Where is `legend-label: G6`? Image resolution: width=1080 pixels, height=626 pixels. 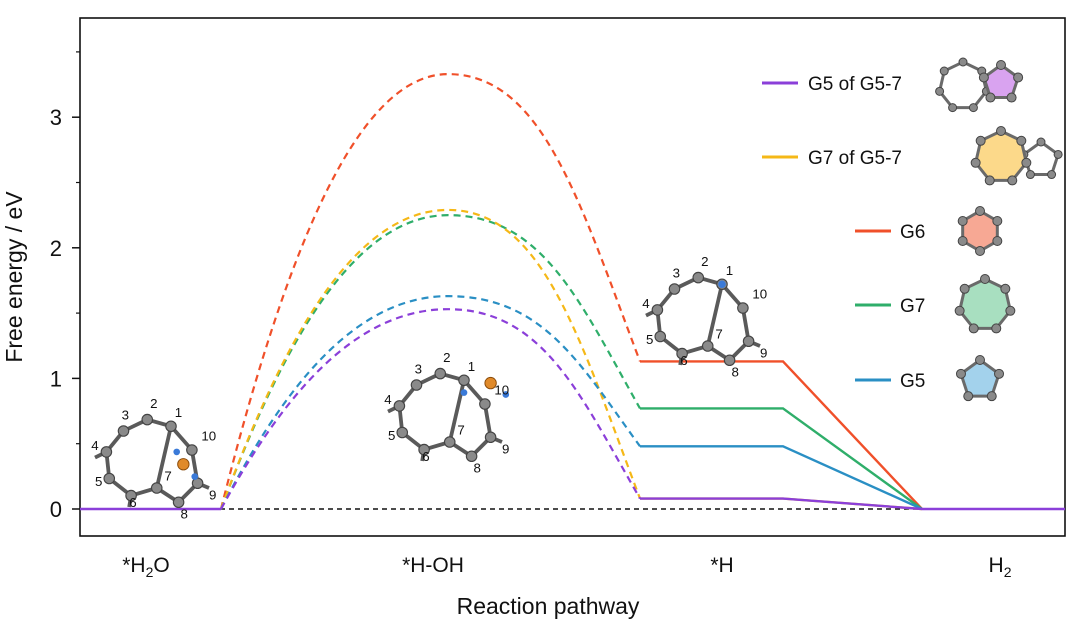 legend-label: G6 is located at coordinates (912, 232).